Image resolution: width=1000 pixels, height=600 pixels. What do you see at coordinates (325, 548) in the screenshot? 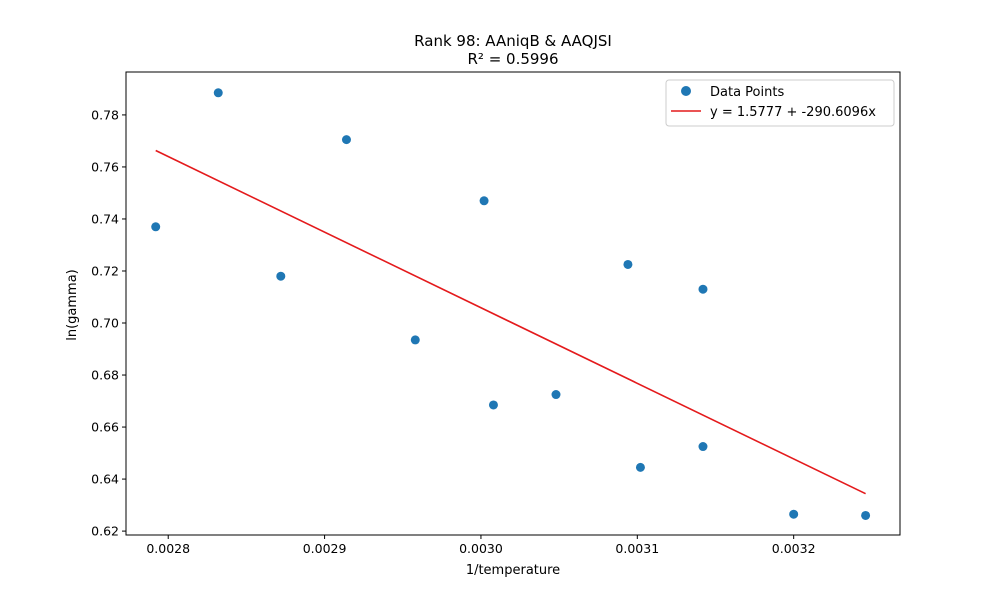
I see `x-tick-label: 0.0029` at bounding box center [325, 548].